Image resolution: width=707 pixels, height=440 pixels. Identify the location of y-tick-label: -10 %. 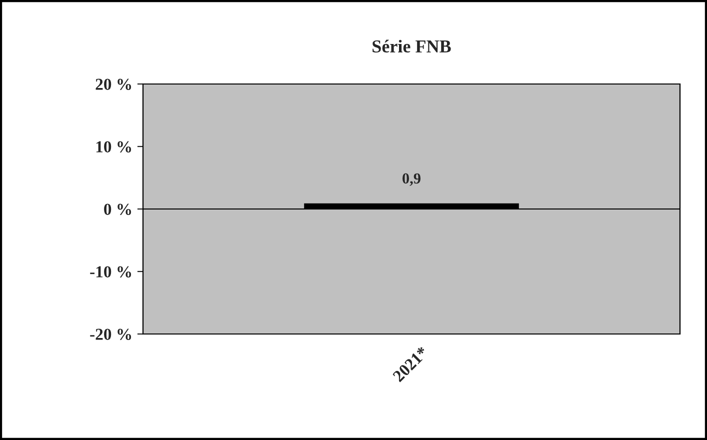
(111, 272).